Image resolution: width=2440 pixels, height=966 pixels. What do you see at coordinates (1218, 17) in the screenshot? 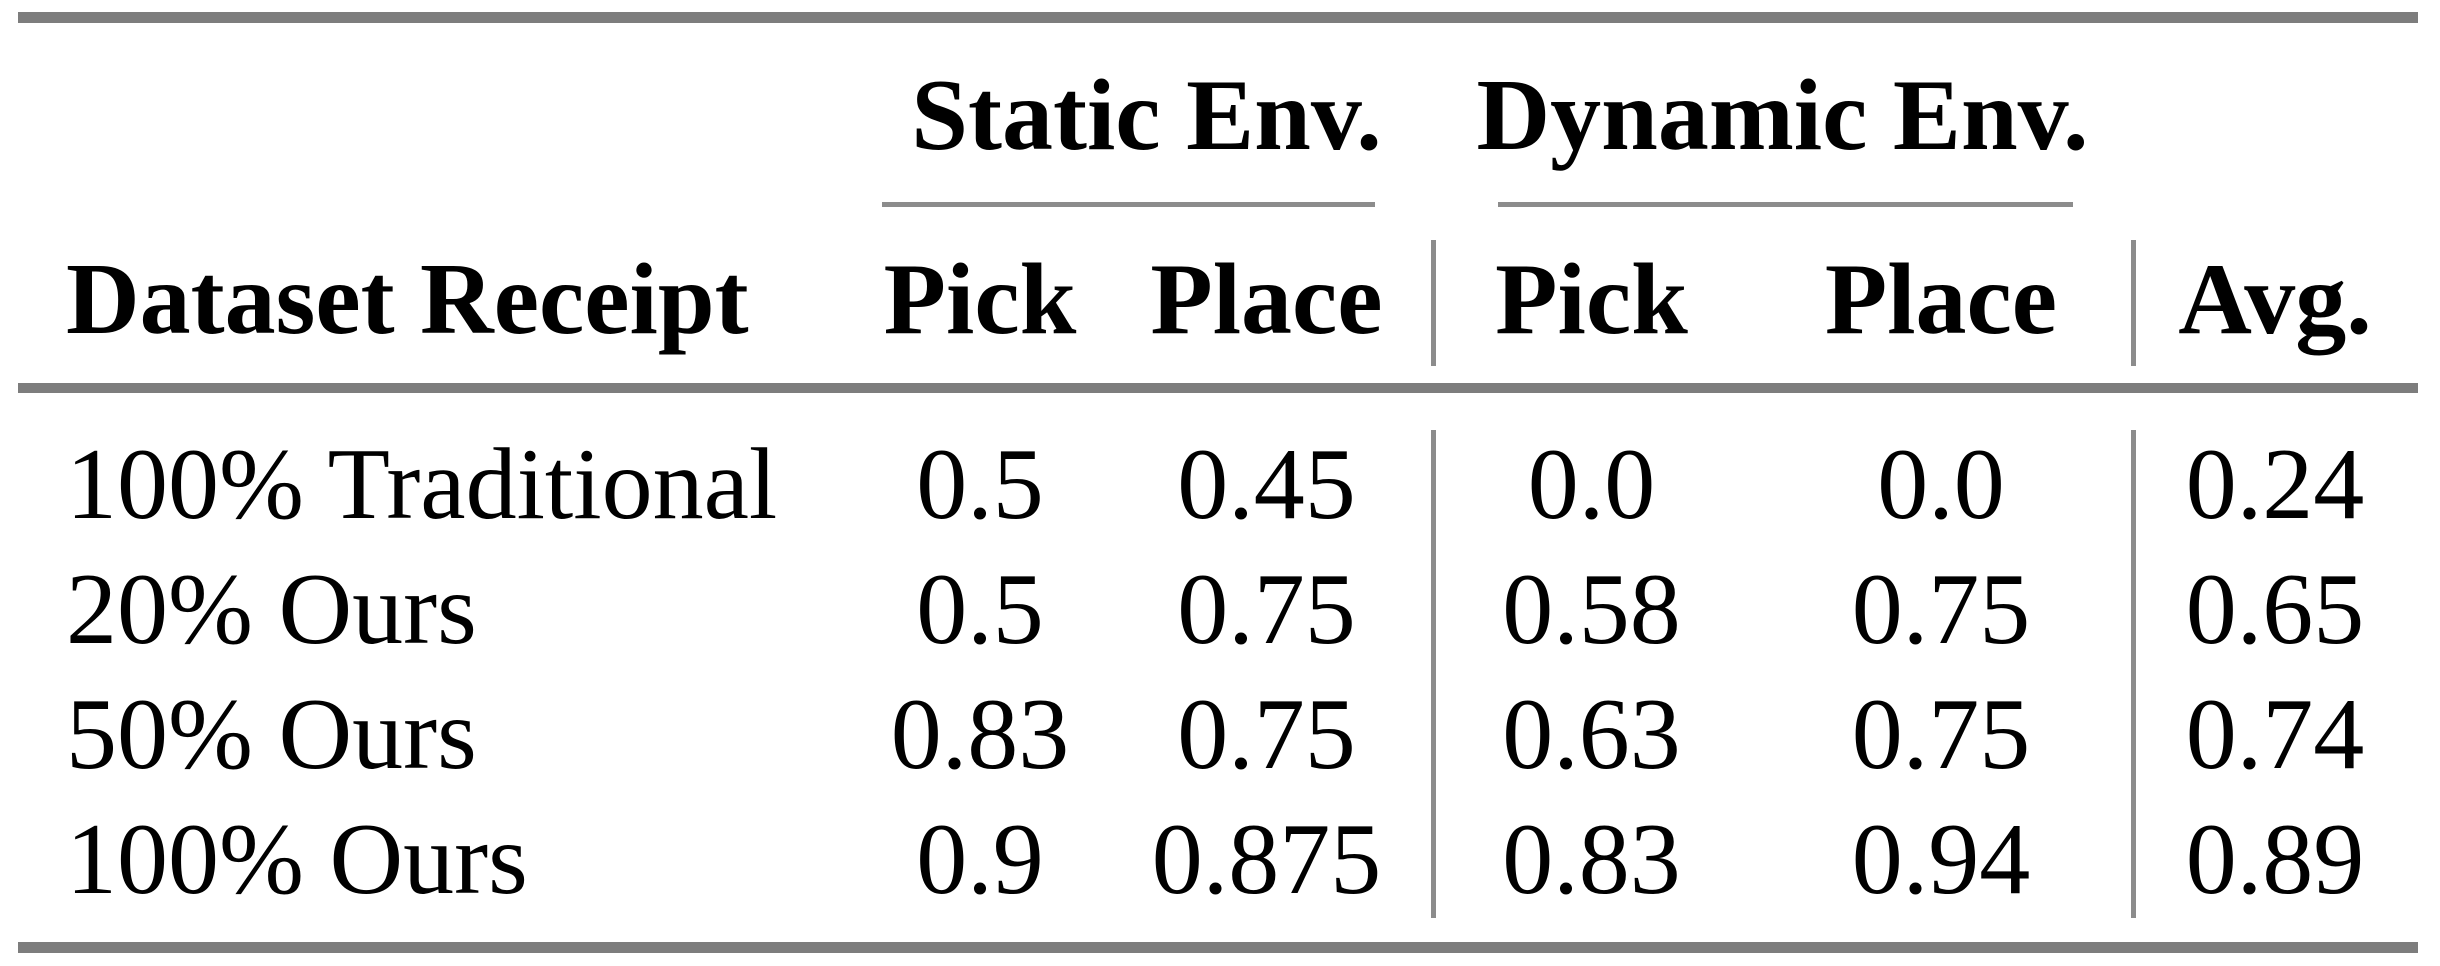
I see `top-rule` at bounding box center [1218, 17].